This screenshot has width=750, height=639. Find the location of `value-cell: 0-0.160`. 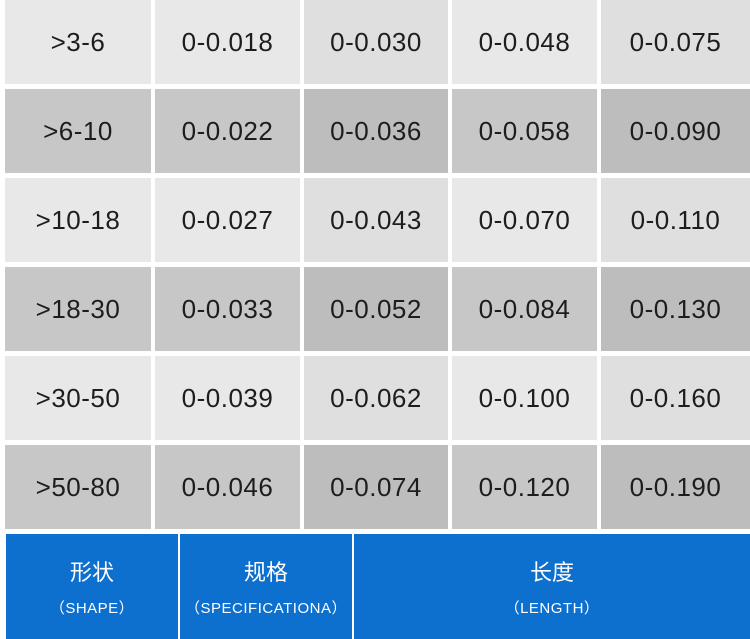

value-cell: 0-0.160 is located at coordinates (675, 398).